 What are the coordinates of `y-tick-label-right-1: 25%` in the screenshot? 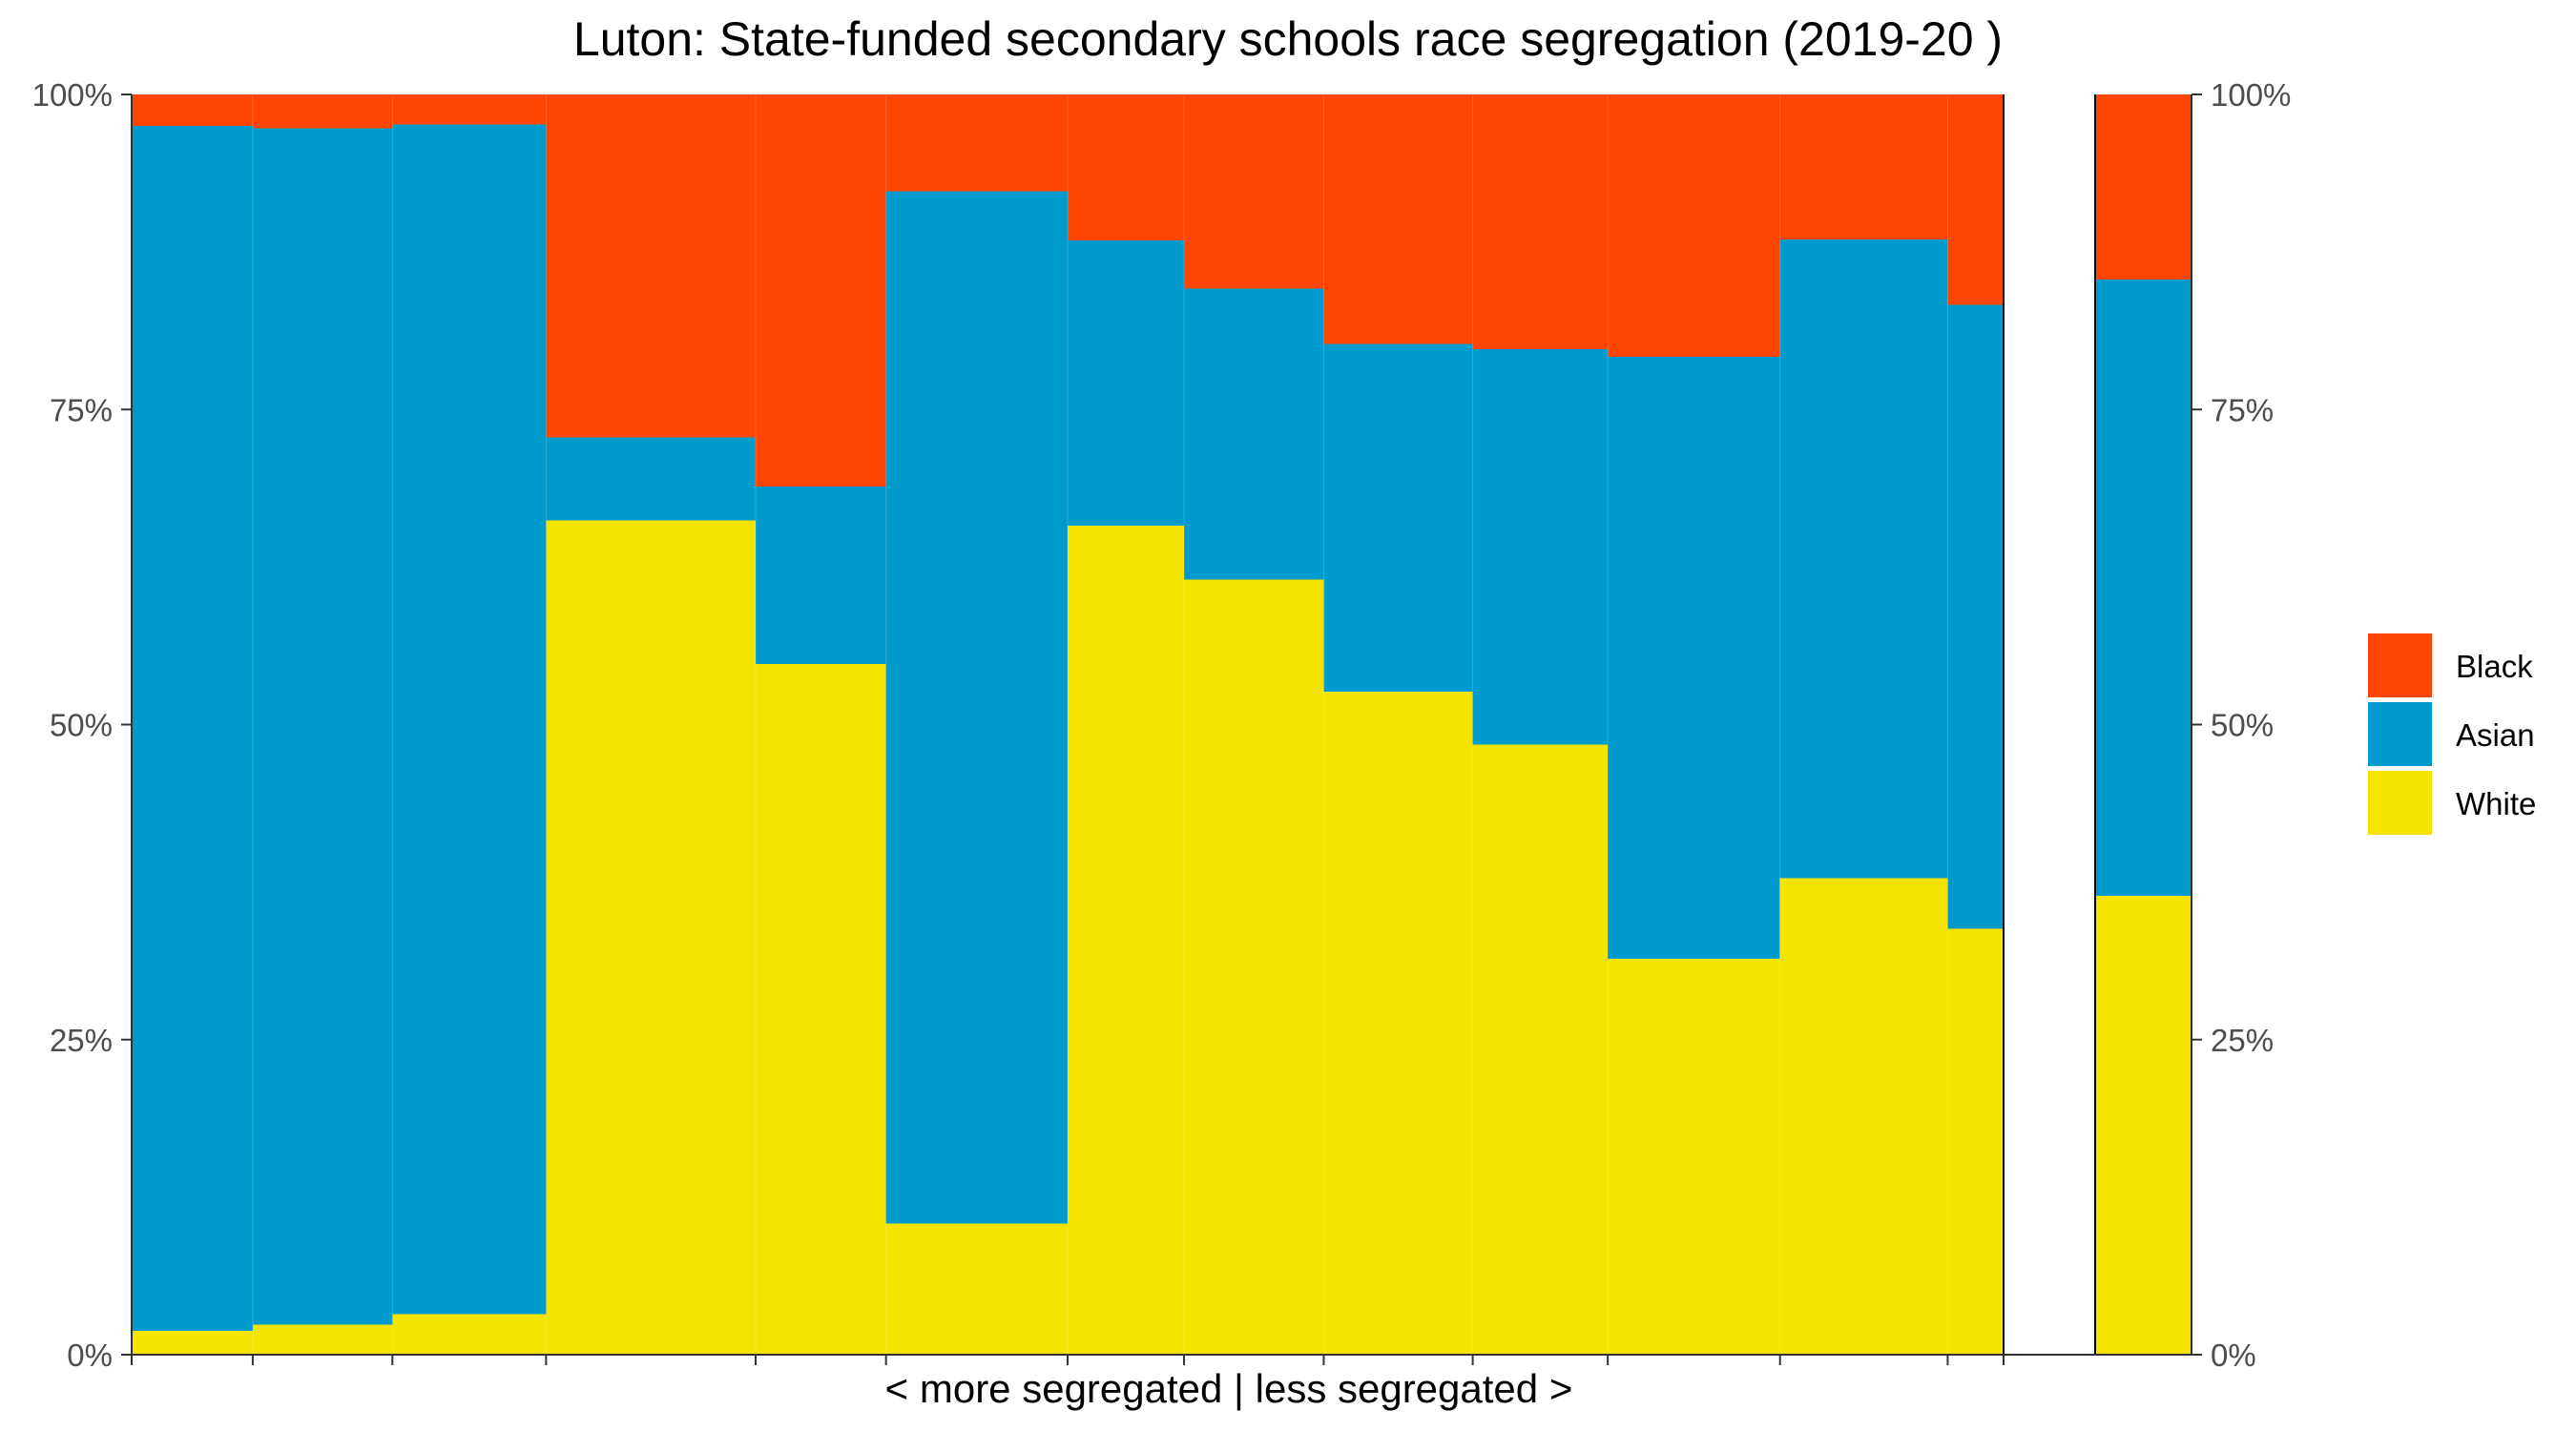 It's located at (2242, 1040).